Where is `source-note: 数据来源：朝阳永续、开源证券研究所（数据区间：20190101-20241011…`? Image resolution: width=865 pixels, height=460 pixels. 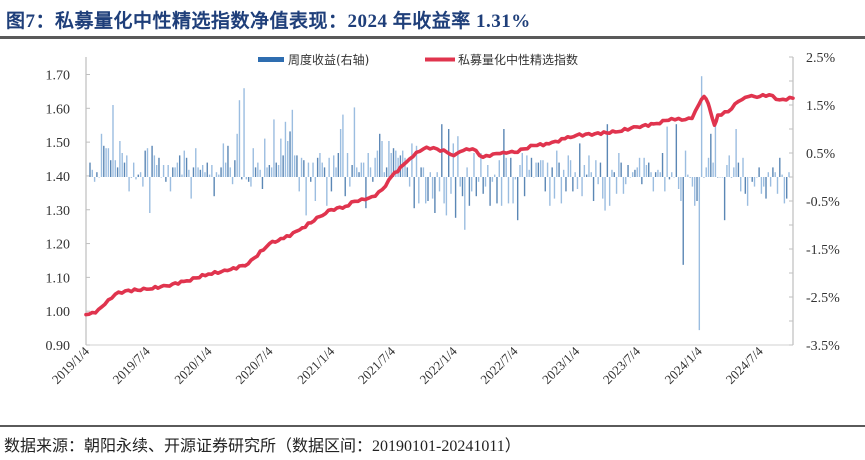 source-note: 数据来源：朝阳永续、开源证券研究所（数据区间：20190101-20241011… is located at coordinates (262, 446).